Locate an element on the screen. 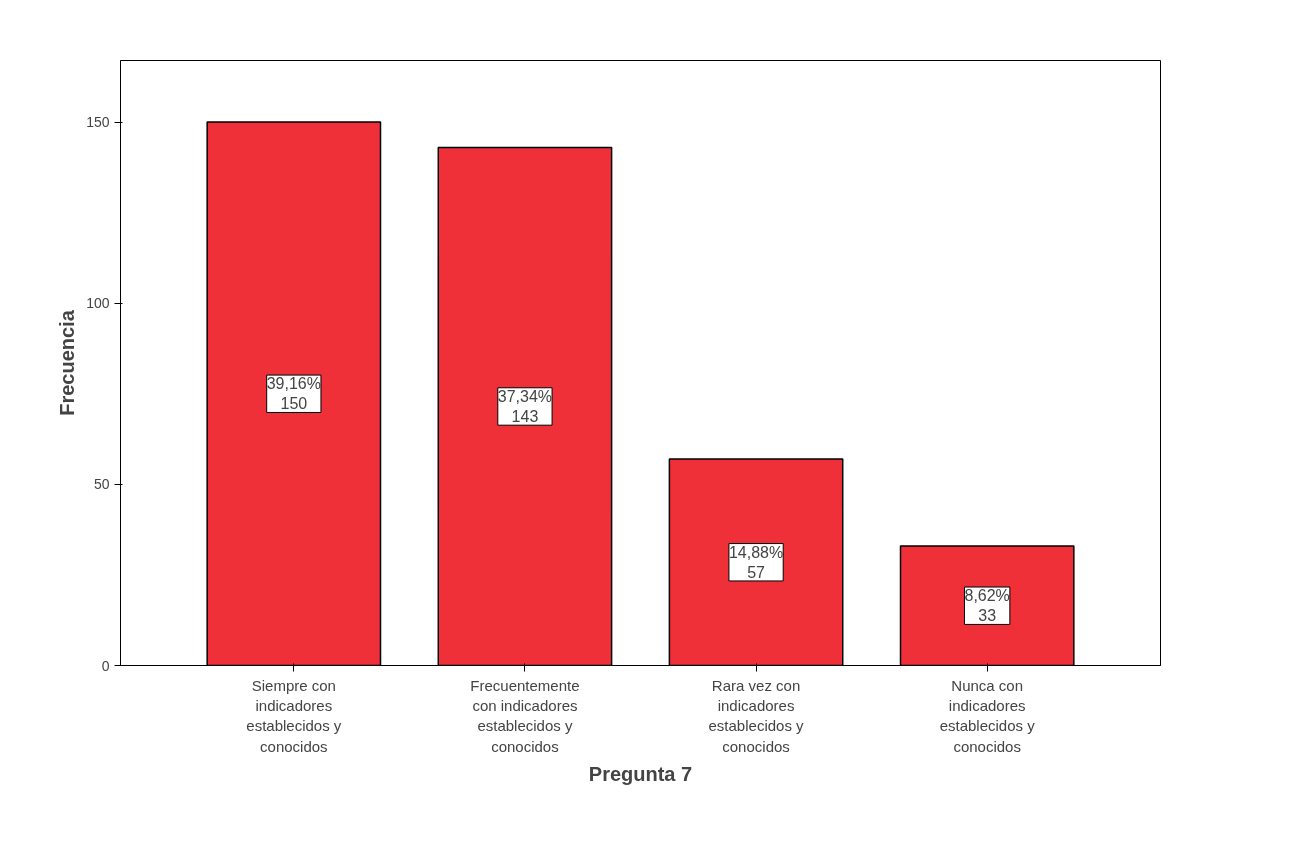 The image size is (1298, 859). y-tick-label: 0 is located at coordinates (105, 665).